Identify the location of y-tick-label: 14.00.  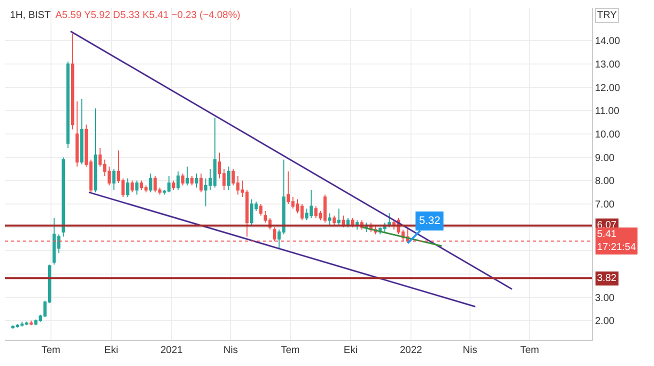
(607, 42).